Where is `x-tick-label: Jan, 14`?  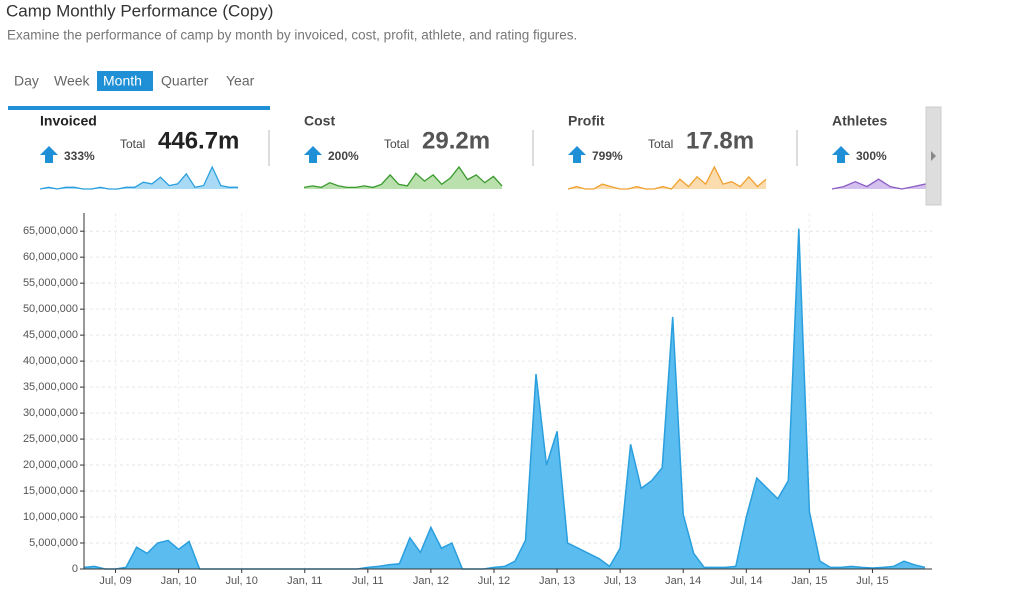
x-tick-label: Jan, 14 is located at coordinates (683, 581).